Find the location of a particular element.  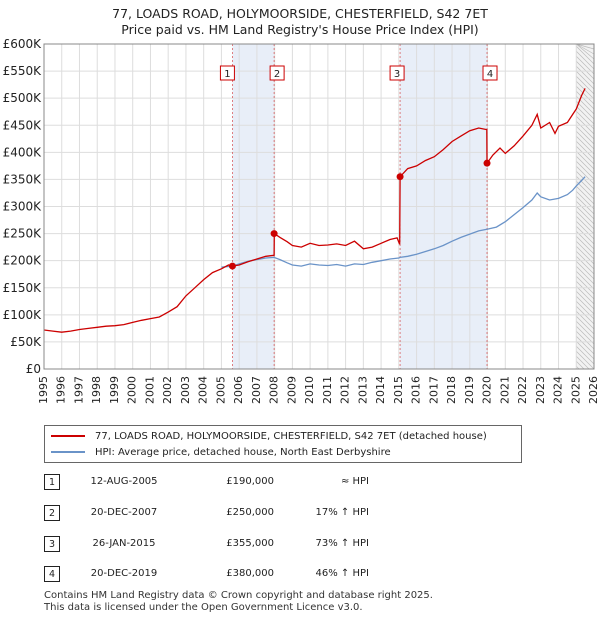

x-tick-label: 2009 is located at coordinates (291, 390).